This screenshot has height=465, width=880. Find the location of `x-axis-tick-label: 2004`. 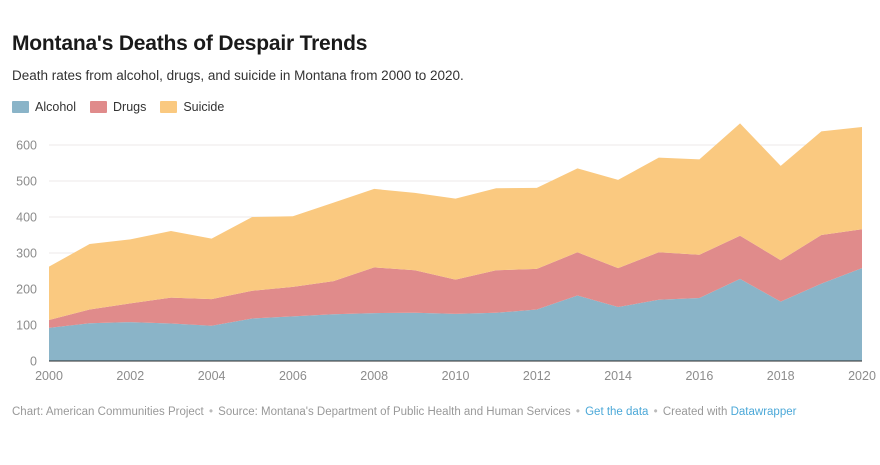

x-axis-tick-label: 2004 is located at coordinates (212, 376).